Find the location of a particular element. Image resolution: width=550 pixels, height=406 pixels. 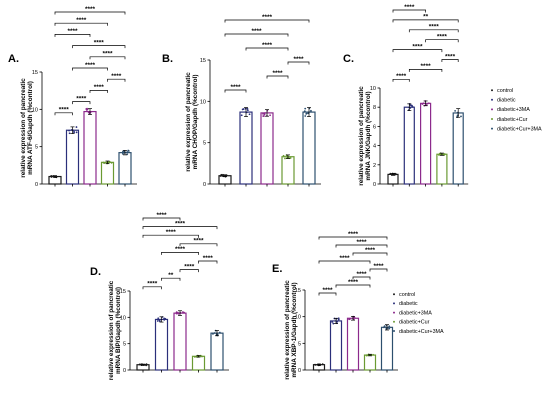

y-tick-label: 8 is located at coordinates (374, 108).